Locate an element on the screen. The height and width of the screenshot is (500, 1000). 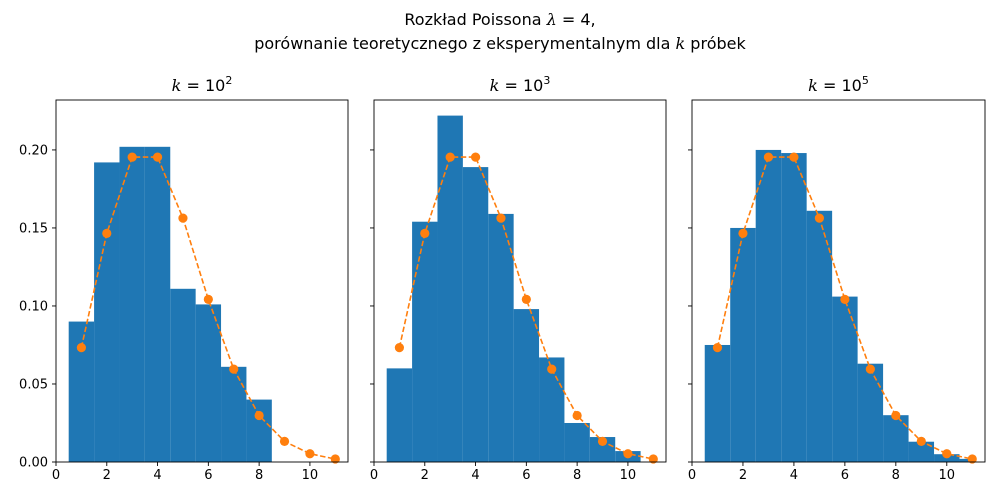
figure-title-text: Rozkład Poissona is located at coordinates (475, 19).